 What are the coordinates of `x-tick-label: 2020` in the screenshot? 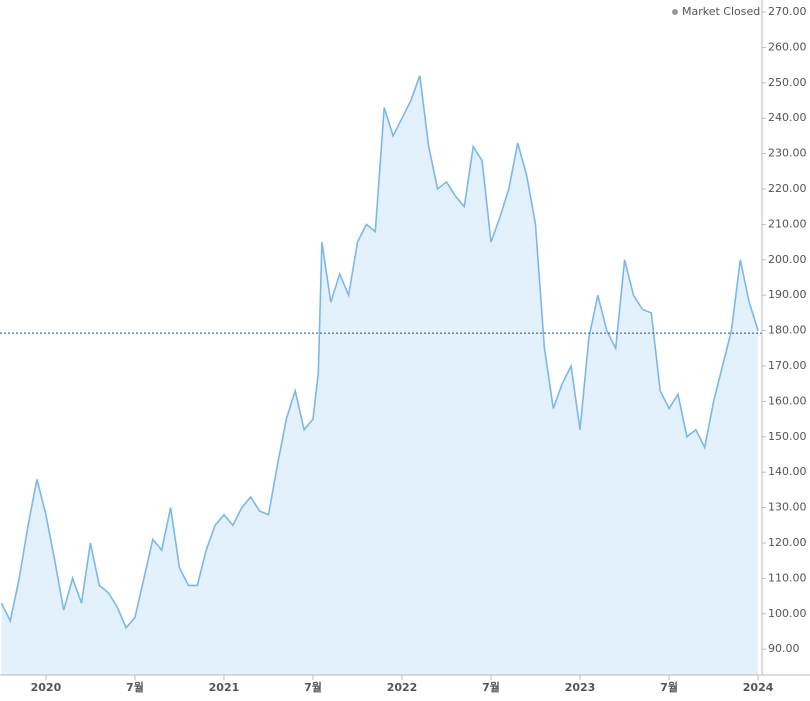 It's located at (46, 687).